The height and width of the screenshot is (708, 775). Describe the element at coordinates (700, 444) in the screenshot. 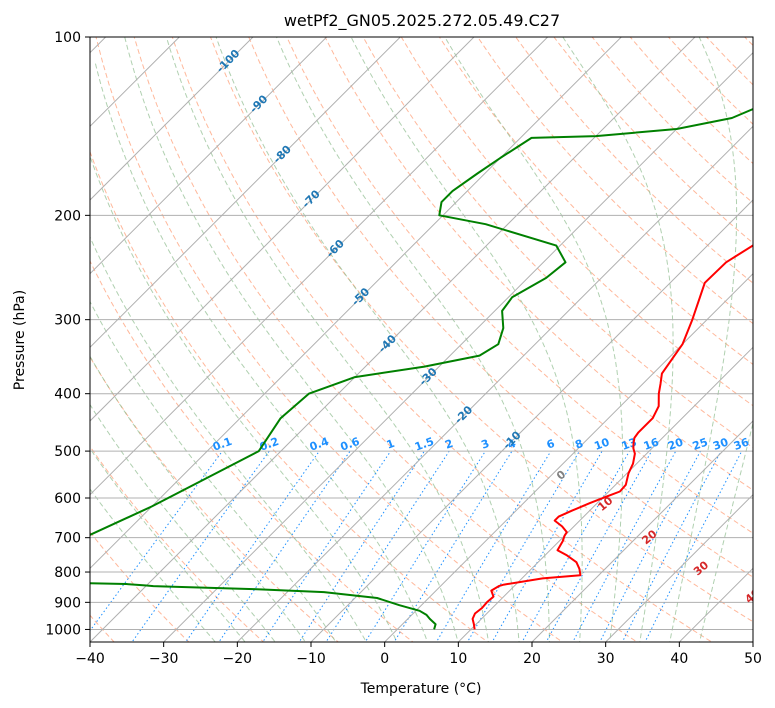

I see `mixing-ratio-label: 25` at that location.